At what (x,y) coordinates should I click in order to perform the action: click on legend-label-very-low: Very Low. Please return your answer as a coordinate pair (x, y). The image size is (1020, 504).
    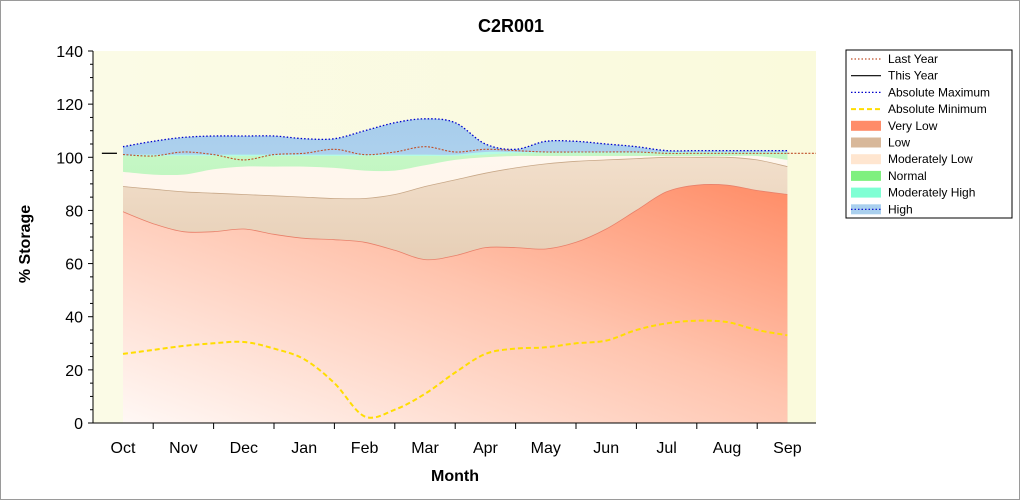
    Looking at the image, I should click on (913, 126).